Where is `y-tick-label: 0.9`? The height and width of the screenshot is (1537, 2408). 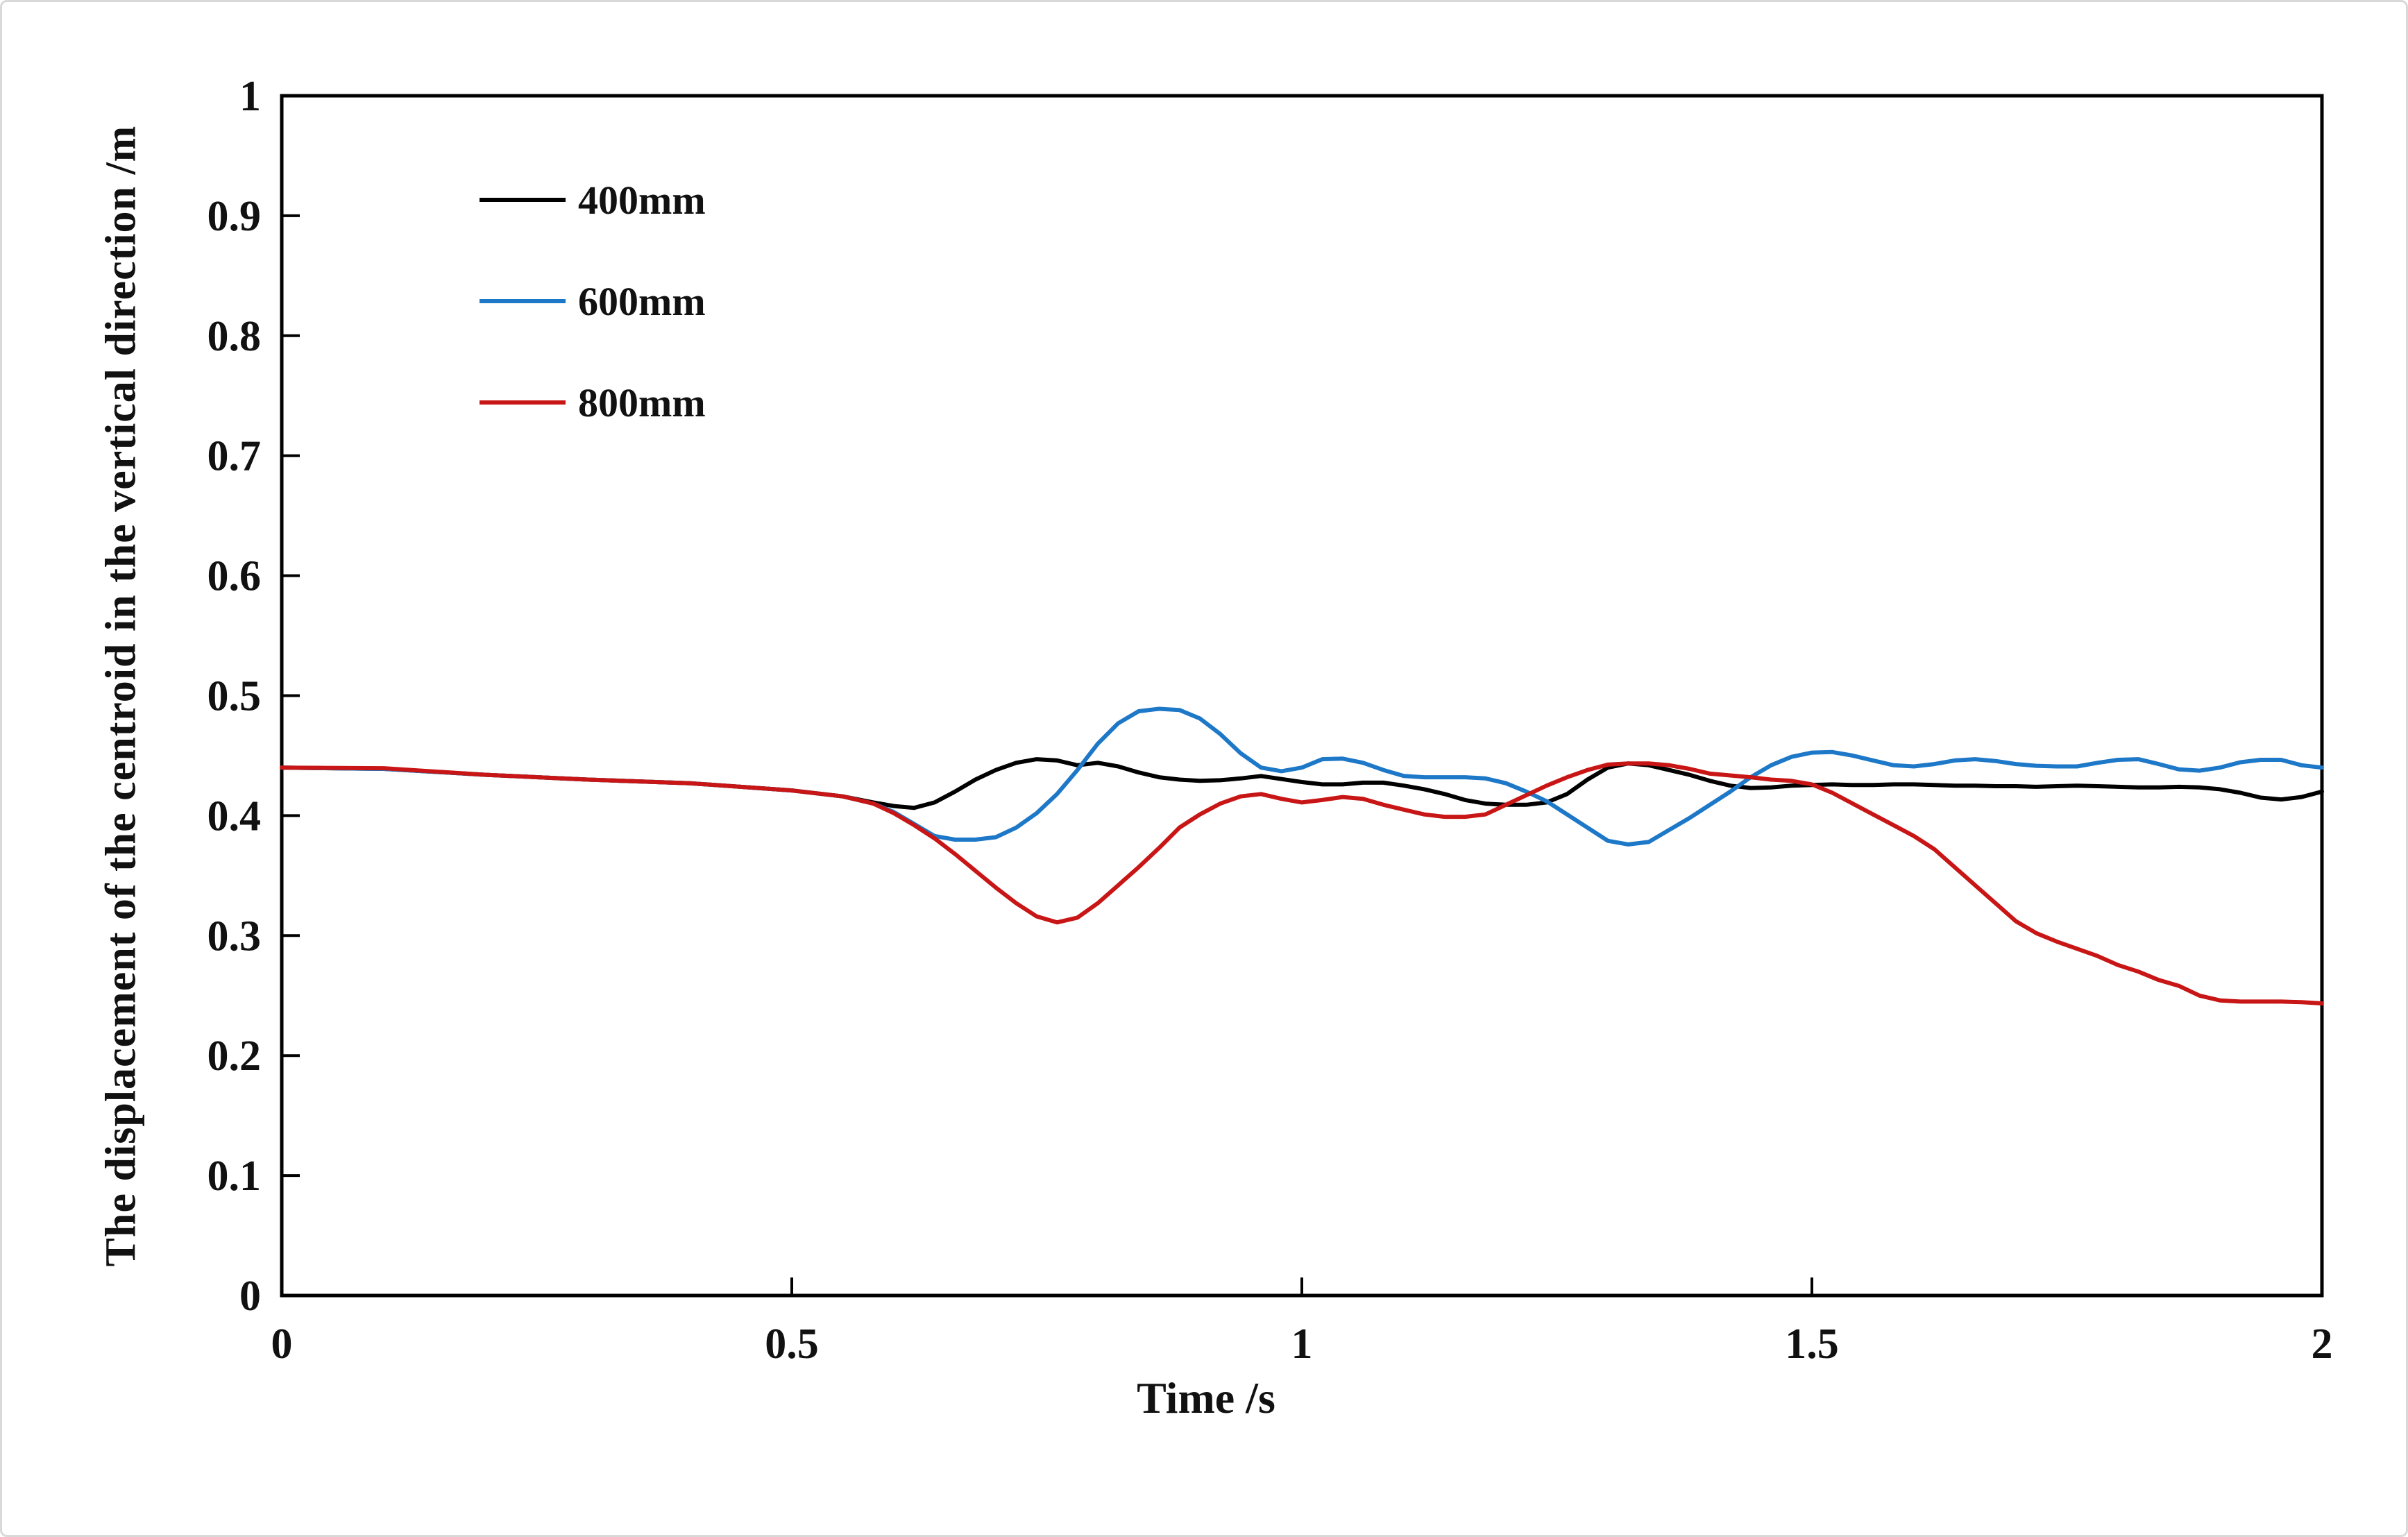 y-tick-label: 0.9 is located at coordinates (235, 216).